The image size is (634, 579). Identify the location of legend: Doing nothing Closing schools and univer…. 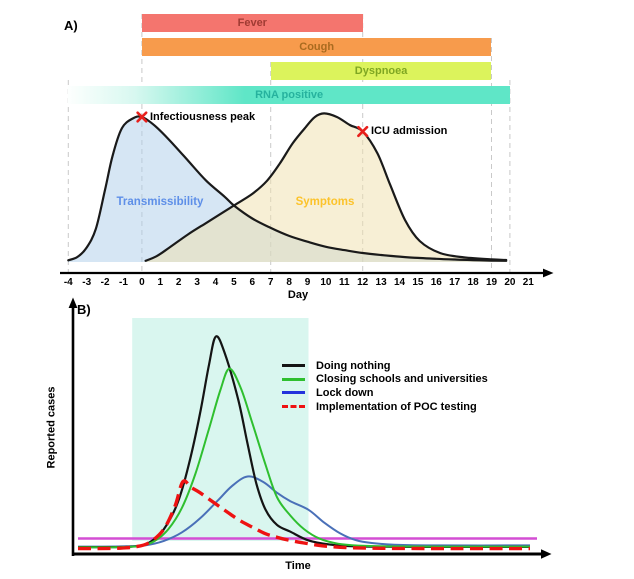
(385, 386).